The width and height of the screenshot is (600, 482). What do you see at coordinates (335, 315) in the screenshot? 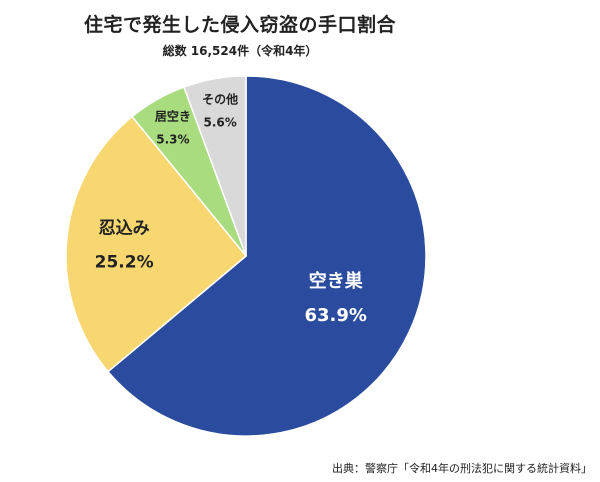
I see `slice-value-label: 63.9%` at bounding box center [335, 315].